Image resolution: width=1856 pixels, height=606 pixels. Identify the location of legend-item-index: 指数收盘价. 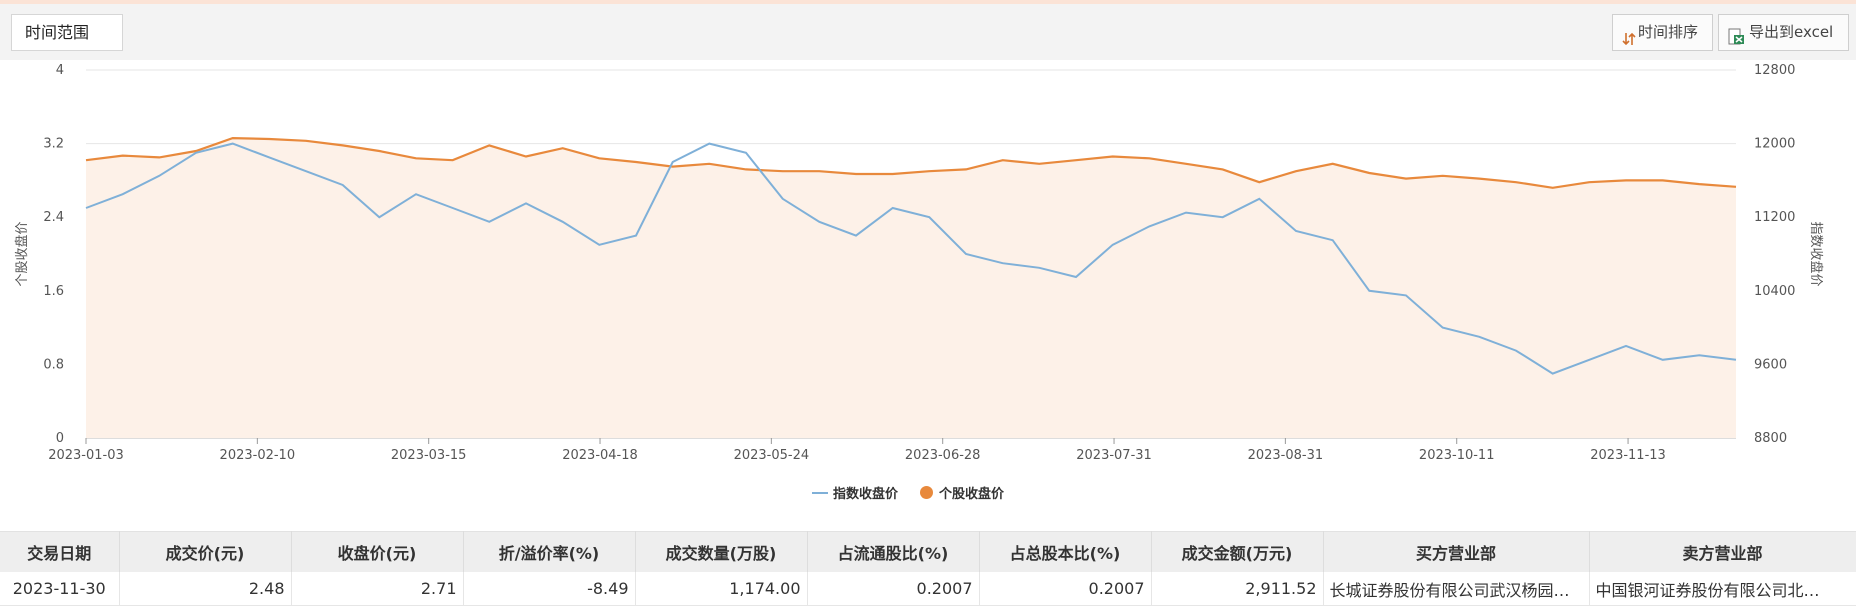
(855, 492).